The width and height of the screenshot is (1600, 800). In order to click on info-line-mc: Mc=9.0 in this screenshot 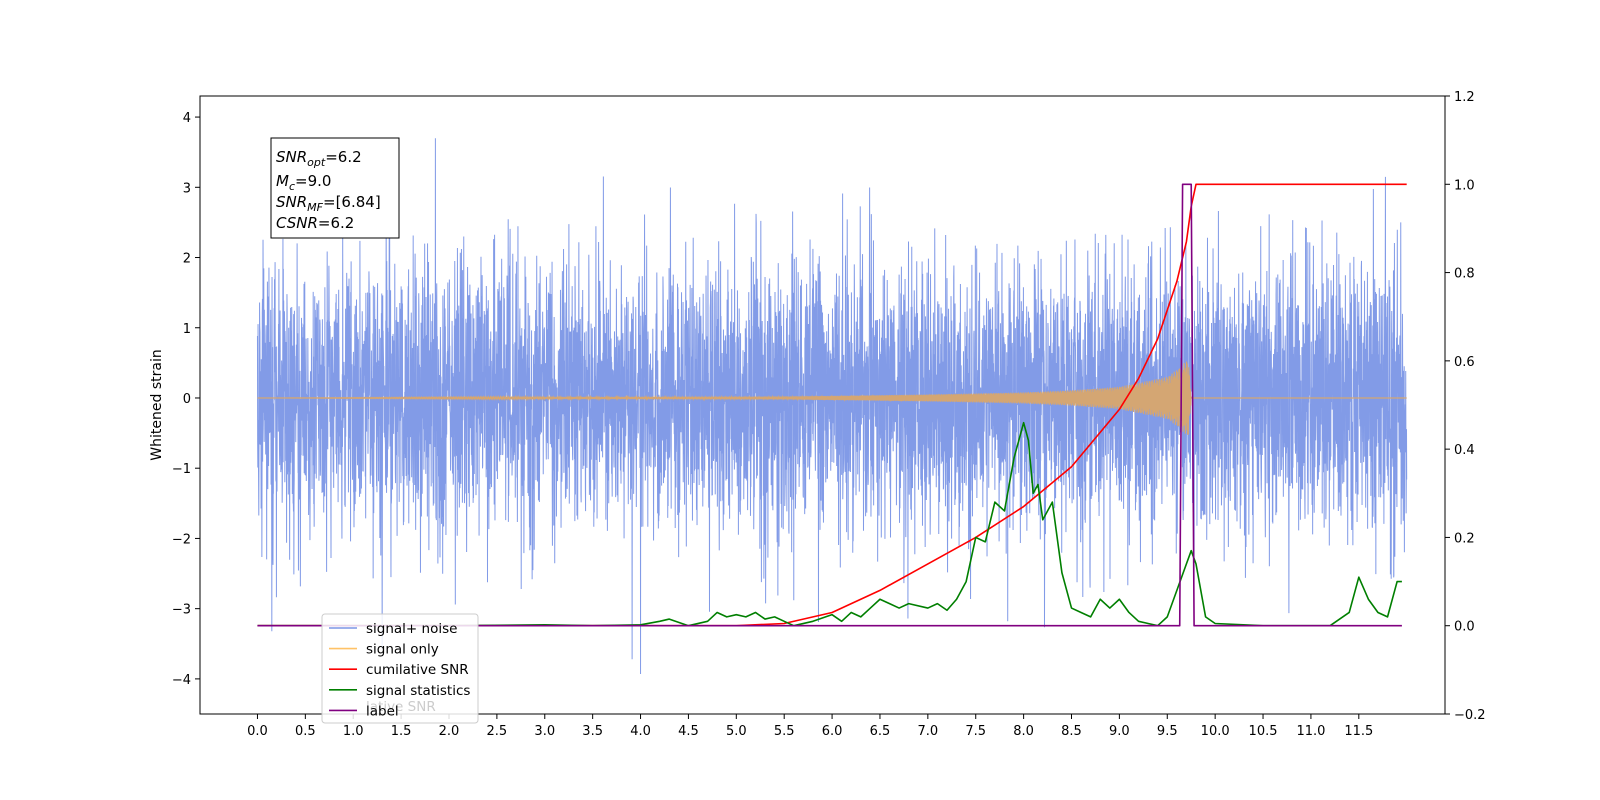, I will do `click(303, 182)`.